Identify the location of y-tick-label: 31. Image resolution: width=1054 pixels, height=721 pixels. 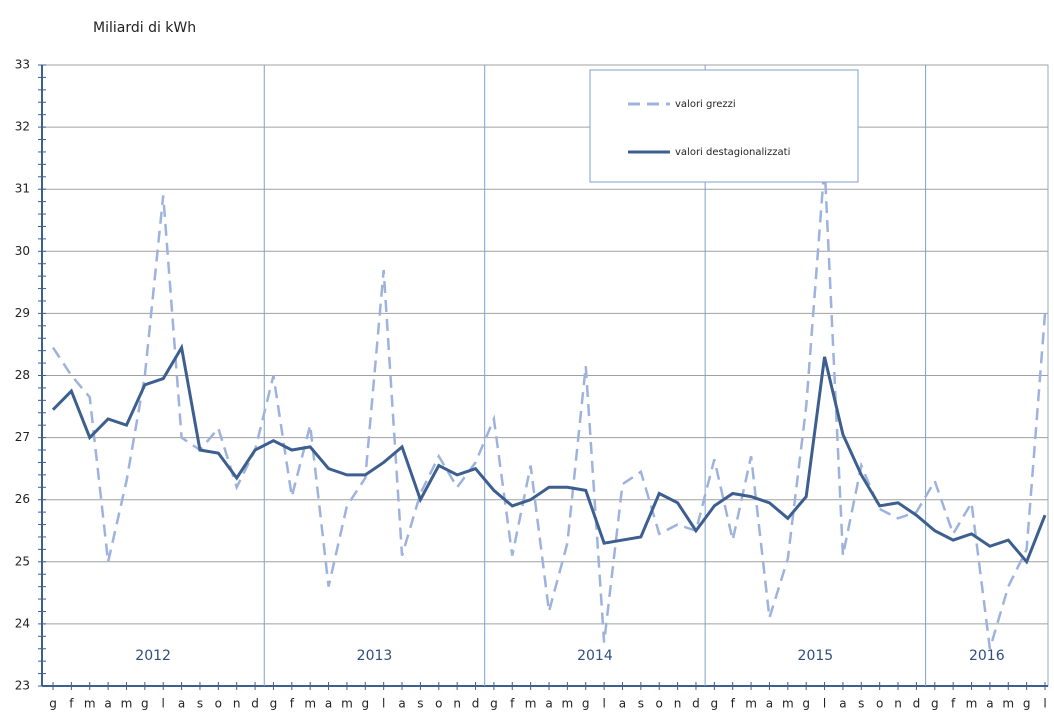
(22, 189).